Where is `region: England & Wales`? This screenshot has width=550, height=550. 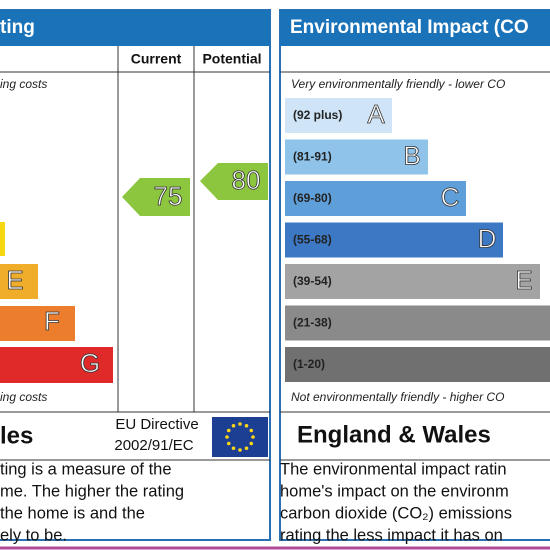 region: England & Wales is located at coordinates (394, 434).